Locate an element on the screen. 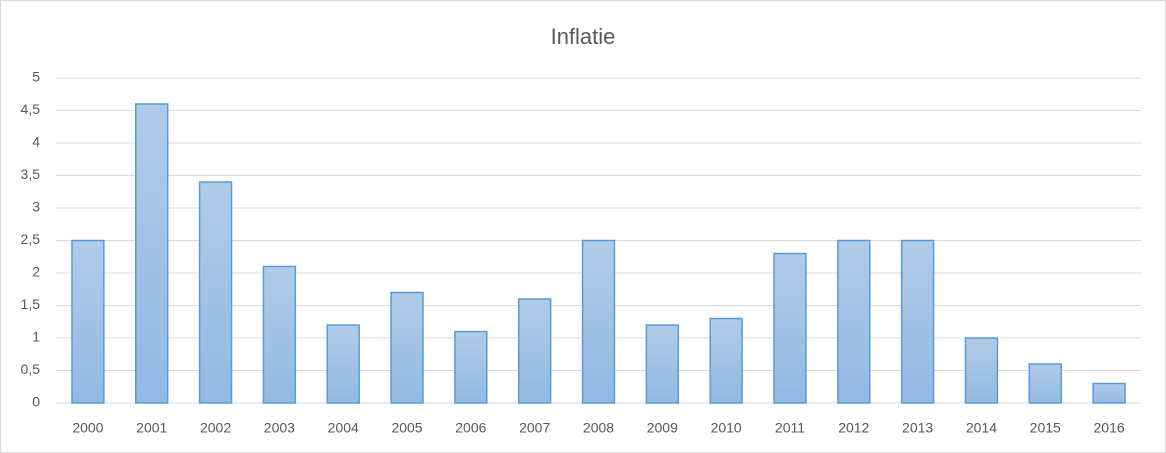 This screenshot has height=453, width=1166. y-tick-label: 2,5 is located at coordinates (31, 239).